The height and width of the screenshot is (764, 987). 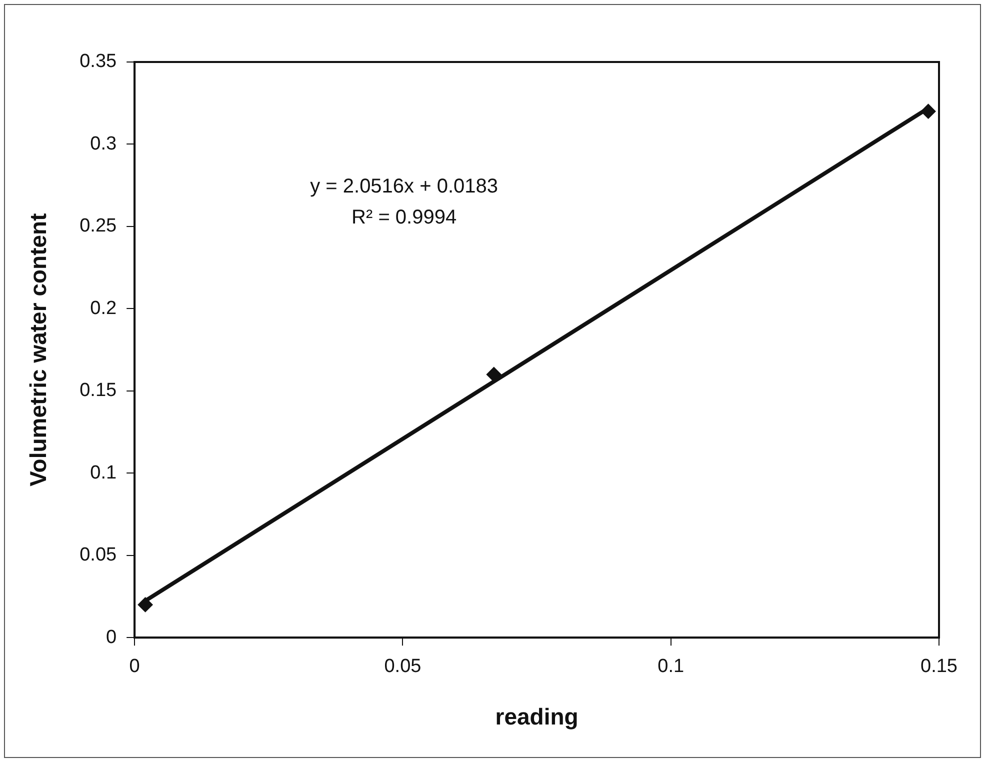 What do you see at coordinates (103, 473) in the screenshot?
I see `y-tick-label: 0.1` at bounding box center [103, 473].